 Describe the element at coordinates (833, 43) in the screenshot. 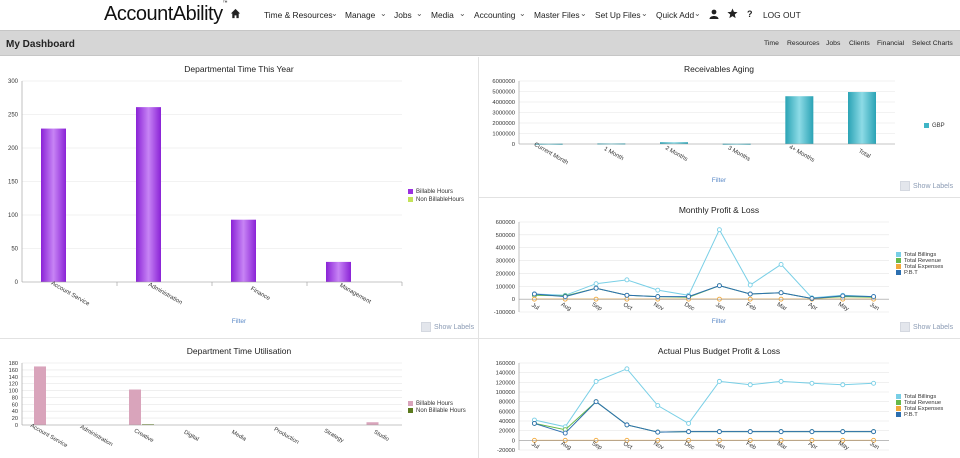

I see `dashboard-link-jobs: Jobs` at that location.